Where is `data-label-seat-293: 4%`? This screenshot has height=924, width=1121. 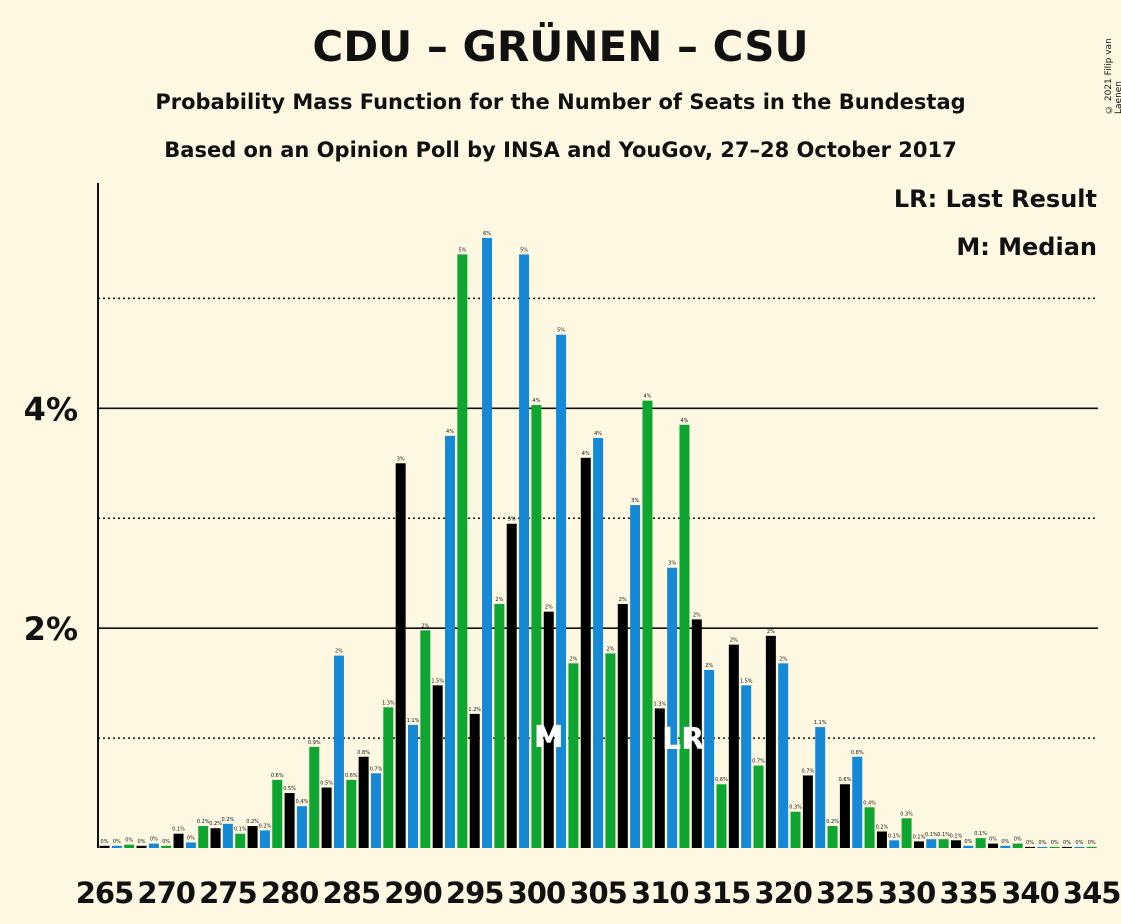
data-label-seat-293: 4% is located at coordinates (450, 432).